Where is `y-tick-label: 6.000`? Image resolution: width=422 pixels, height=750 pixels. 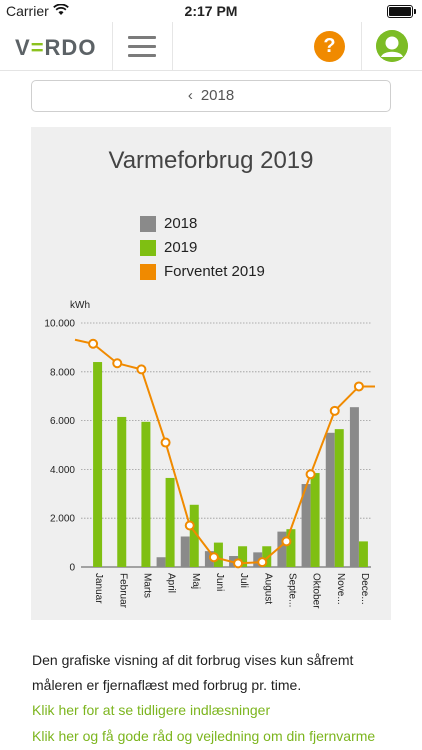 y-tick-label: 6.000 is located at coordinates (62, 421).